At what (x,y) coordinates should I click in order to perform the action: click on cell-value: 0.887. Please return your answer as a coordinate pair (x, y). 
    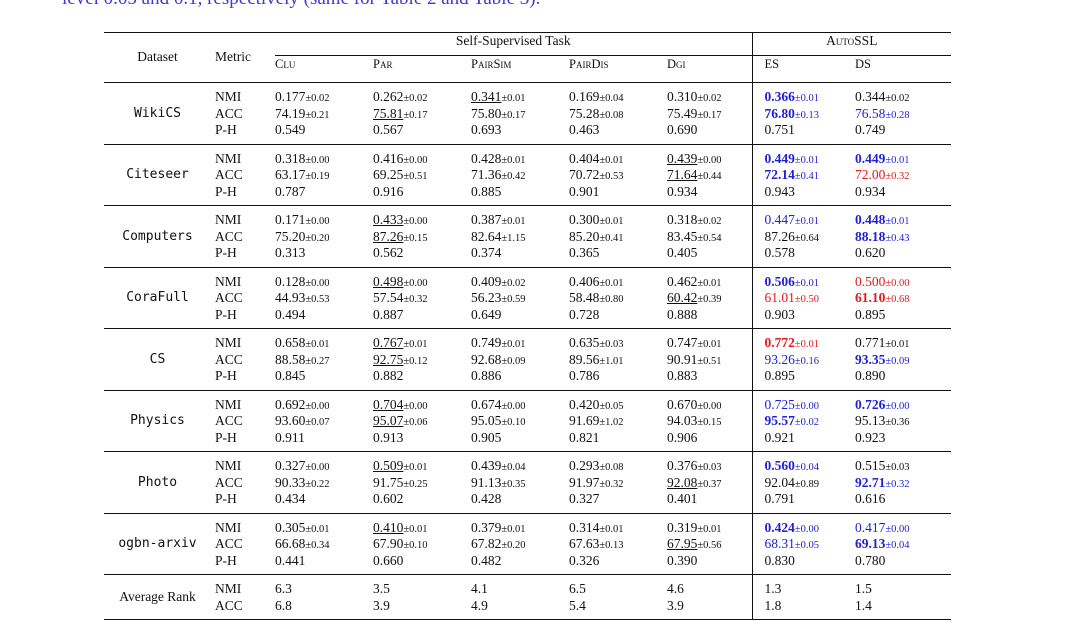
    Looking at the image, I should click on (422, 315).